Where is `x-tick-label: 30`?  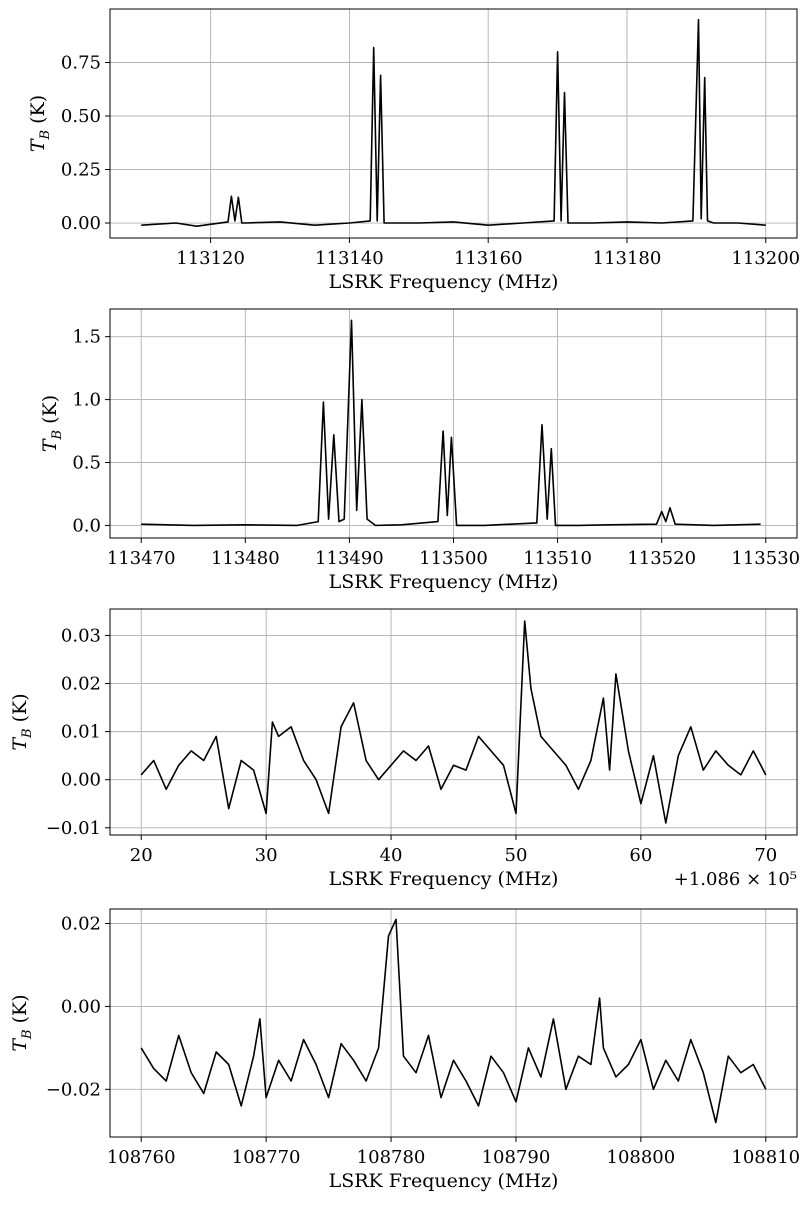 x-tick-label: 30 is located at coordinates (266, 855).